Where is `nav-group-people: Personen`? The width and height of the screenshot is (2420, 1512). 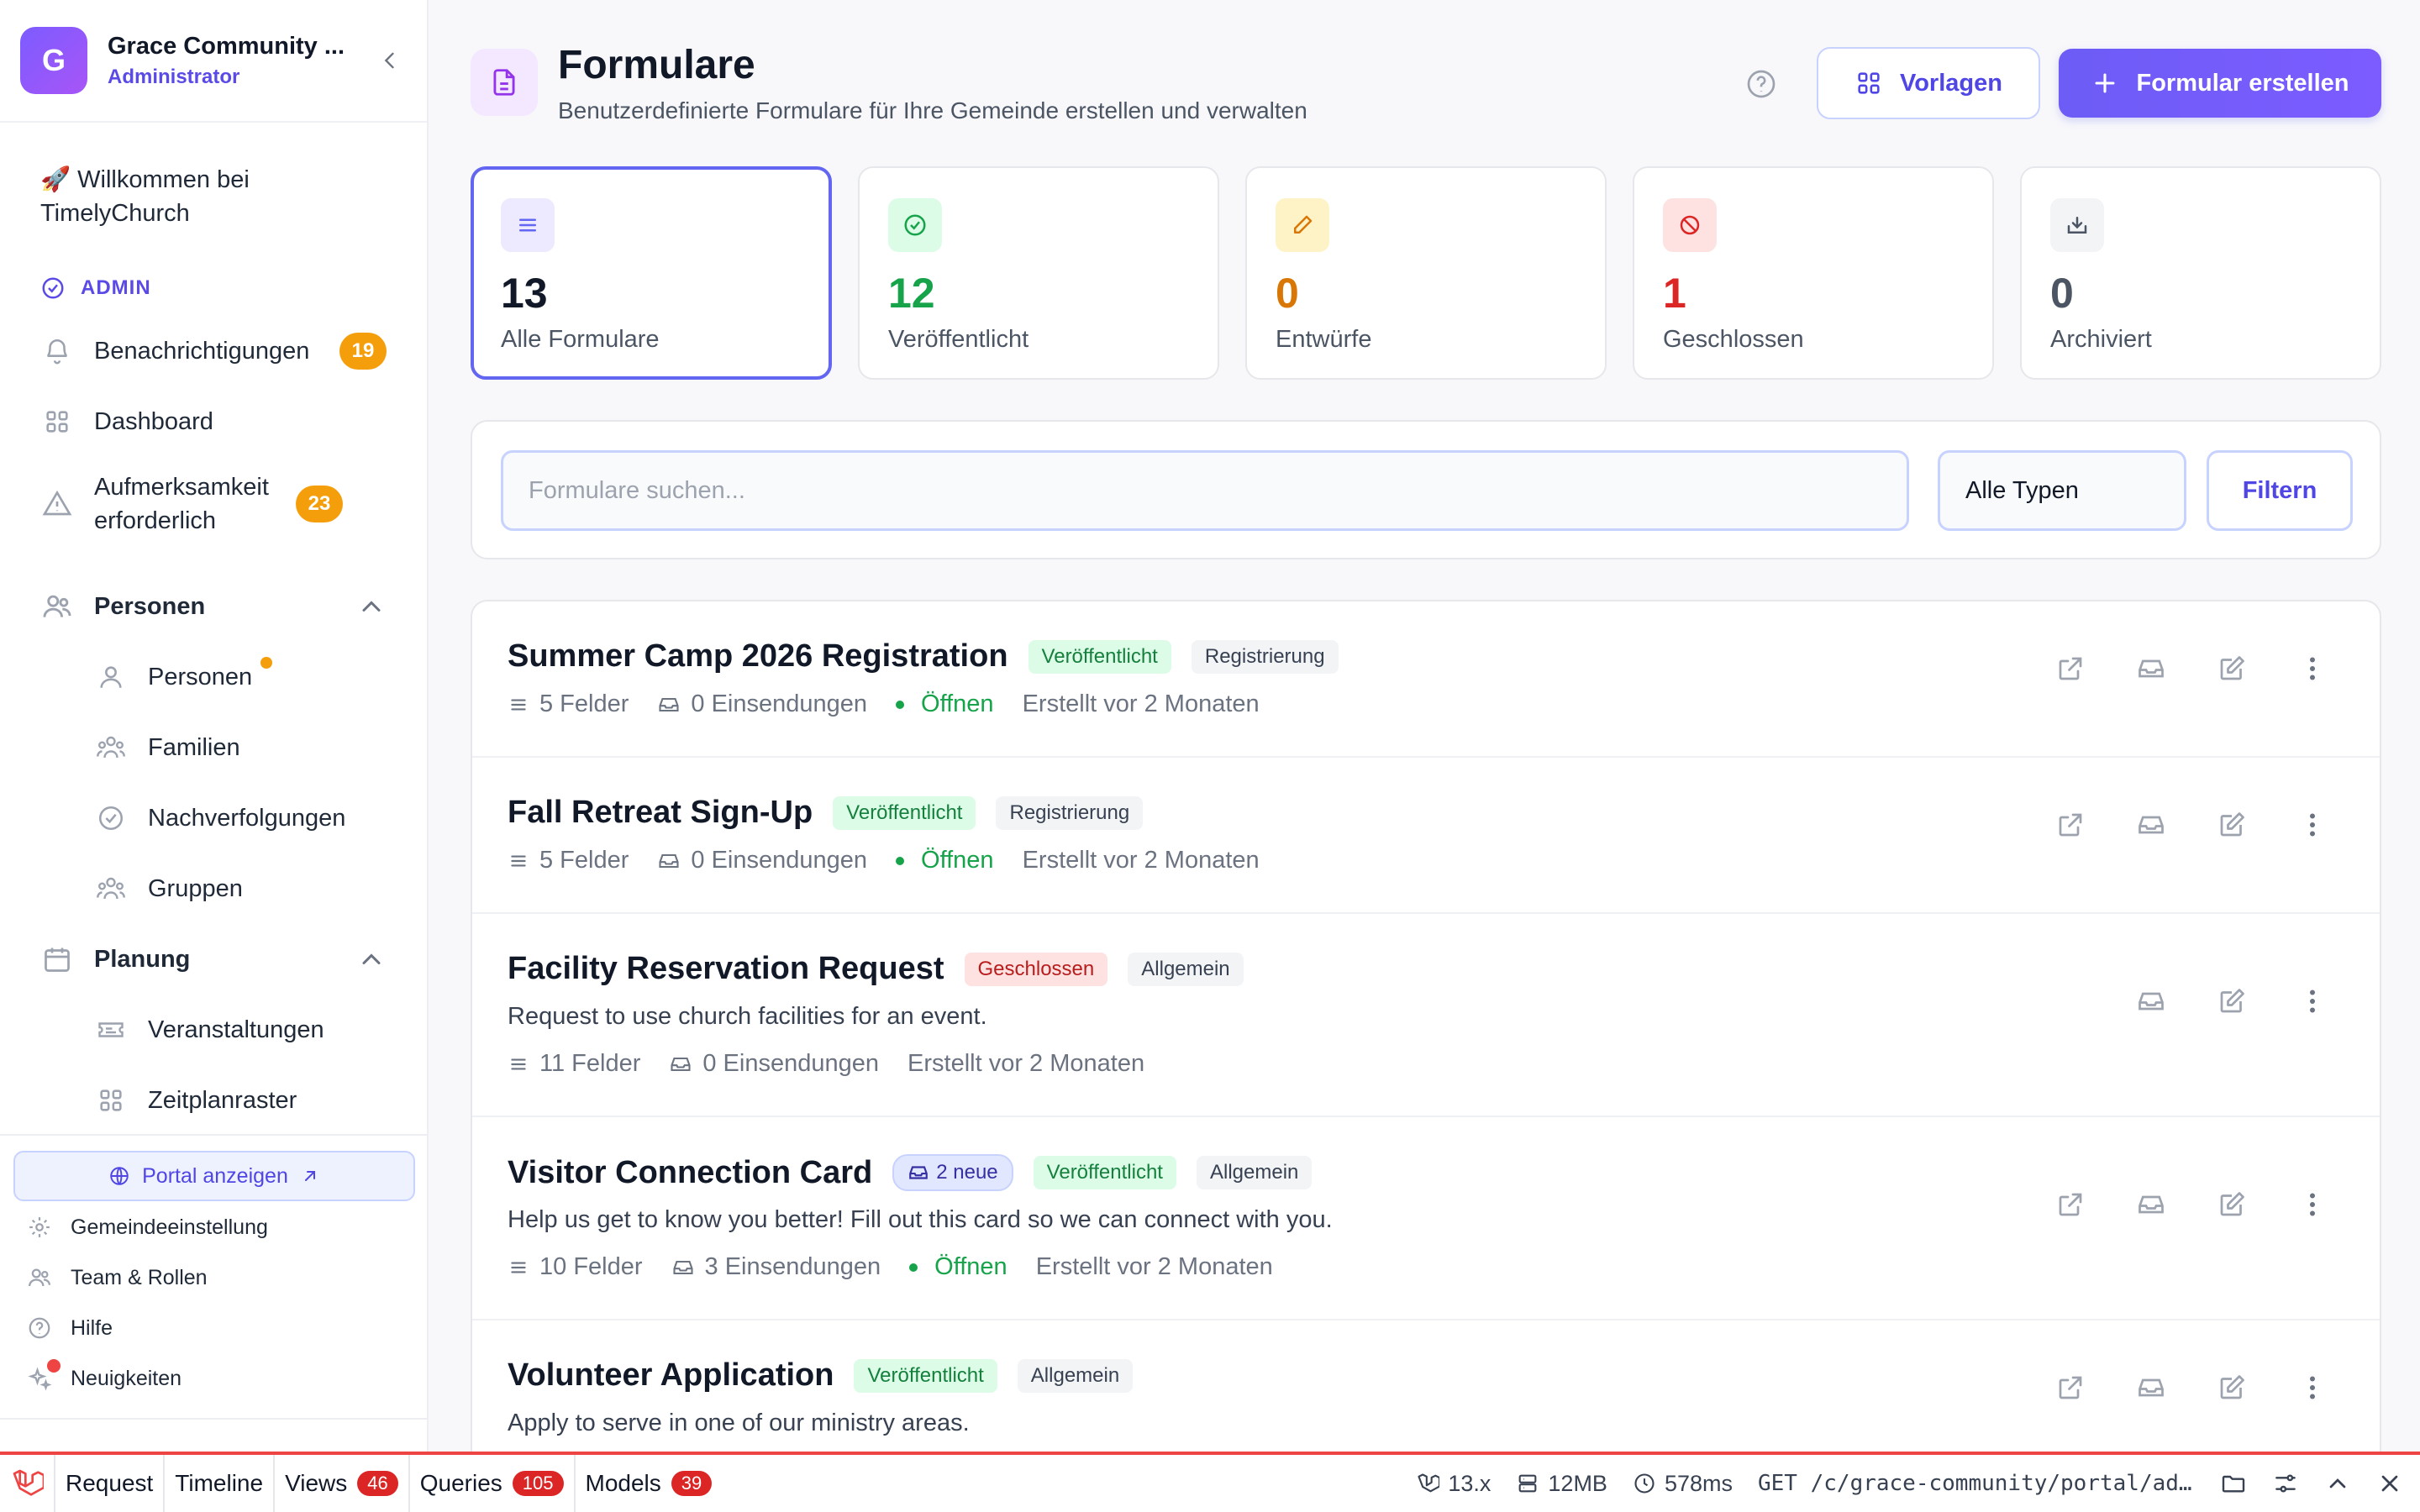
nav-group-people: Personen is located at coordinates (214, 606).